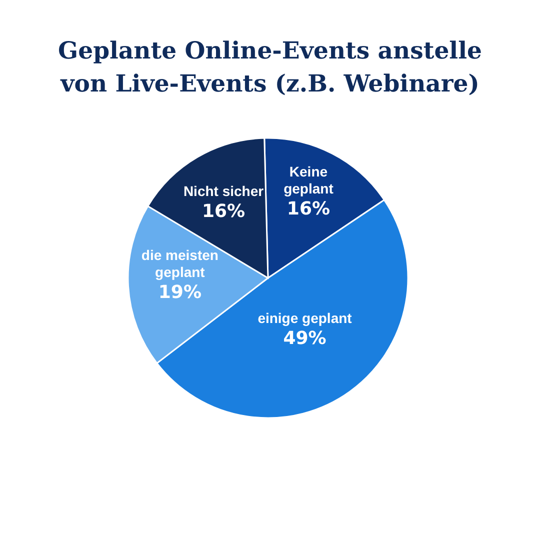 The image size is (540, 540). I want to click on data-label: 19%, so click(180, 293).